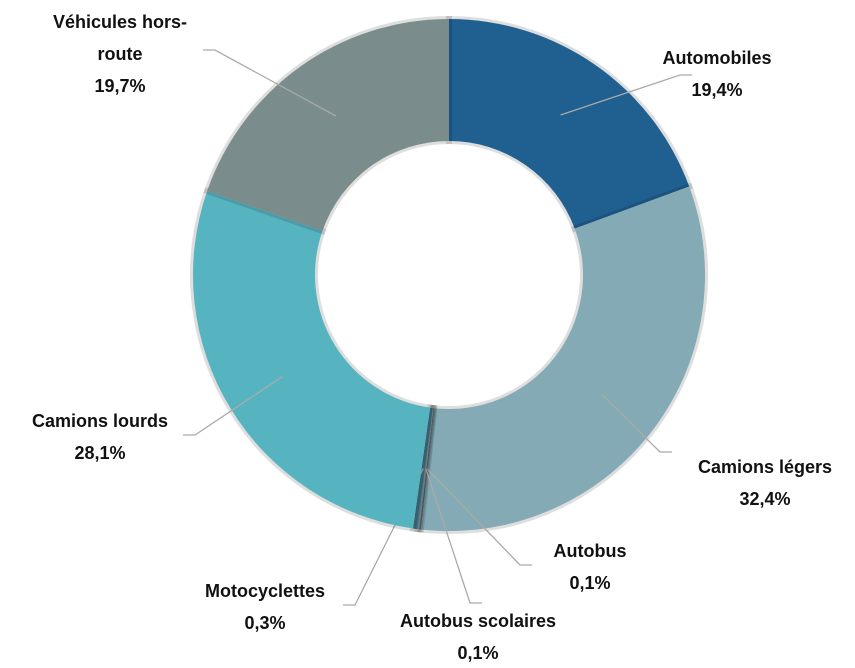  I want to click on slice-label: Véhicules hors-route 19,7%, so click(120, 54).